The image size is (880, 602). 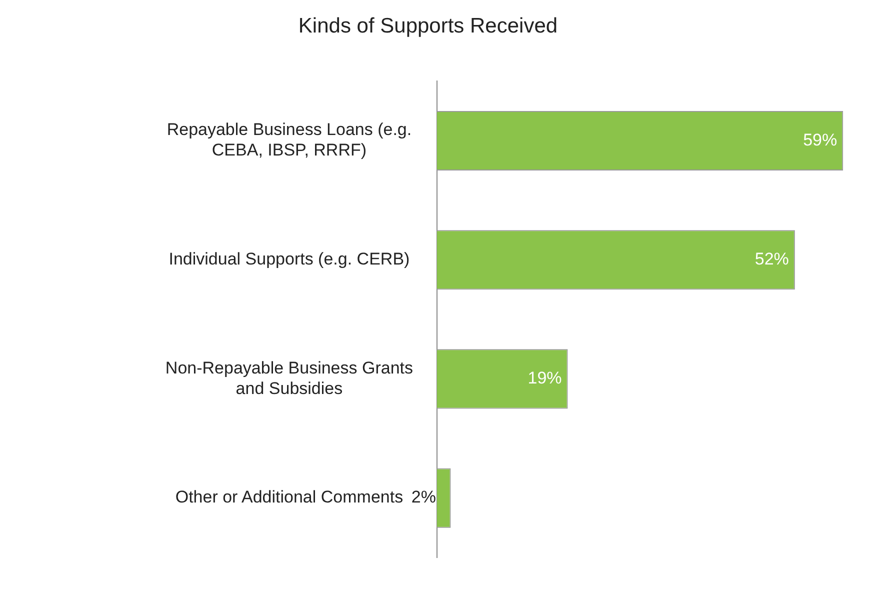 What do you see at coordinates (289, 378) in the screenshot?
I see `y-tick-label: Non-Repayable Business Grants and Subsidies` at bounding box center [289, 378].